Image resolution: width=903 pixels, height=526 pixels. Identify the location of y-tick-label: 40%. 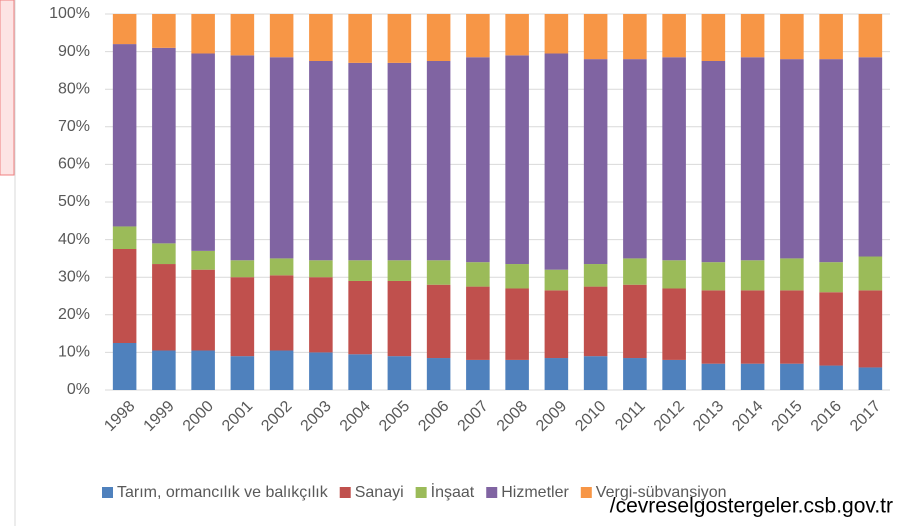
(74, 239).